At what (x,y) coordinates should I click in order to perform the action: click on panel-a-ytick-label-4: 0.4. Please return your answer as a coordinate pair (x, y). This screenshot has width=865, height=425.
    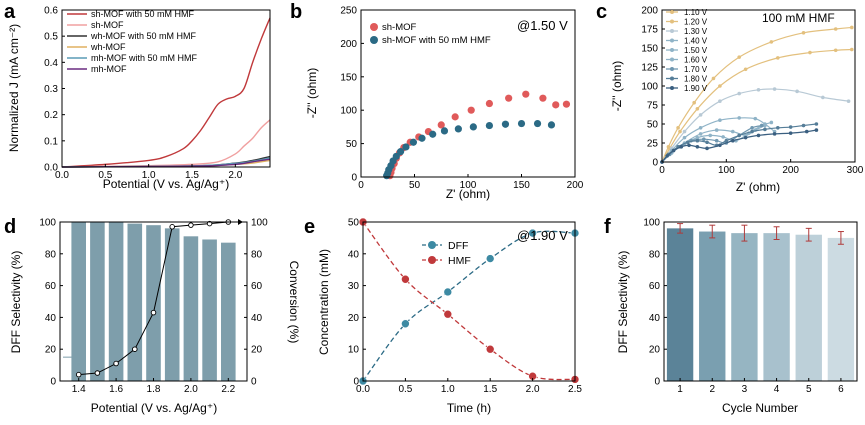
    Looking at the image, I should click on (51, 63).